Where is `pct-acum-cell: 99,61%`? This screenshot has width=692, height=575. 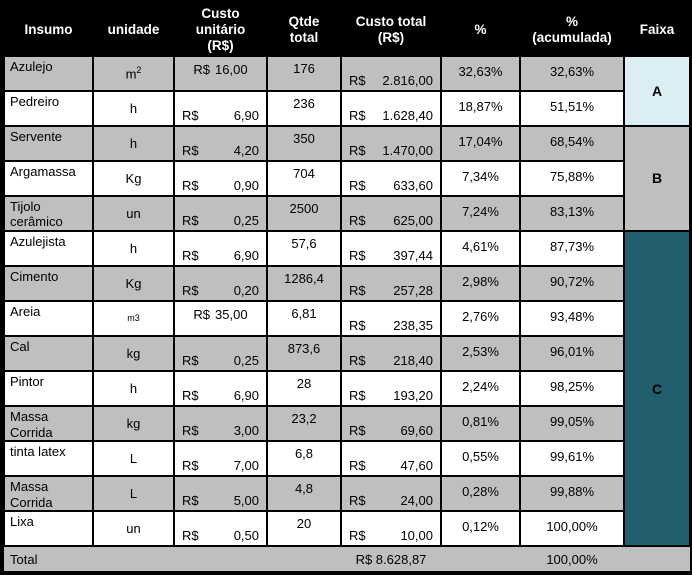 pct-acum-cell: 99,61% is located at coordinates (572, 459).